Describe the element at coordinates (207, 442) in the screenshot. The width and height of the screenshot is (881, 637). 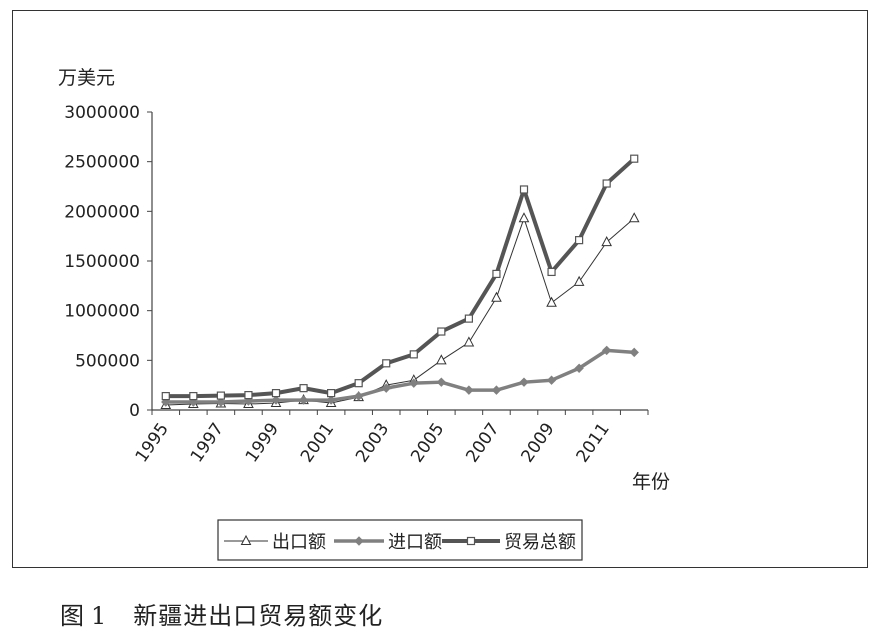
I see `x-tick-label: 1997` at that location.